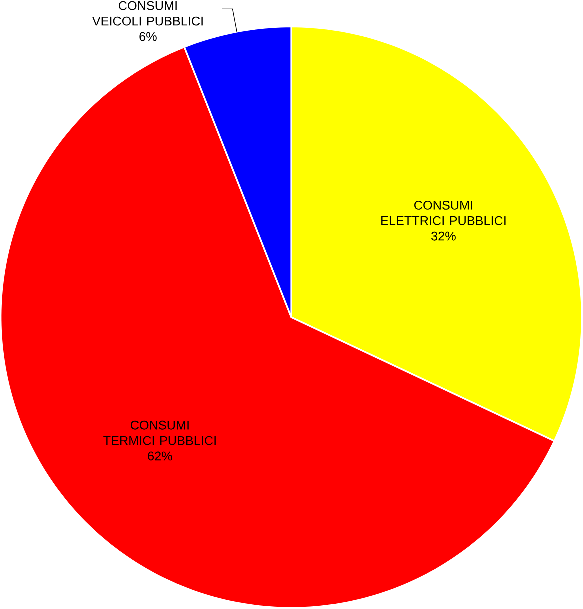 This screenshot has width=583, height=609. I want to click on slice-label: CONSUMI VEICOLI PUBBLICI, so click(147, 13).